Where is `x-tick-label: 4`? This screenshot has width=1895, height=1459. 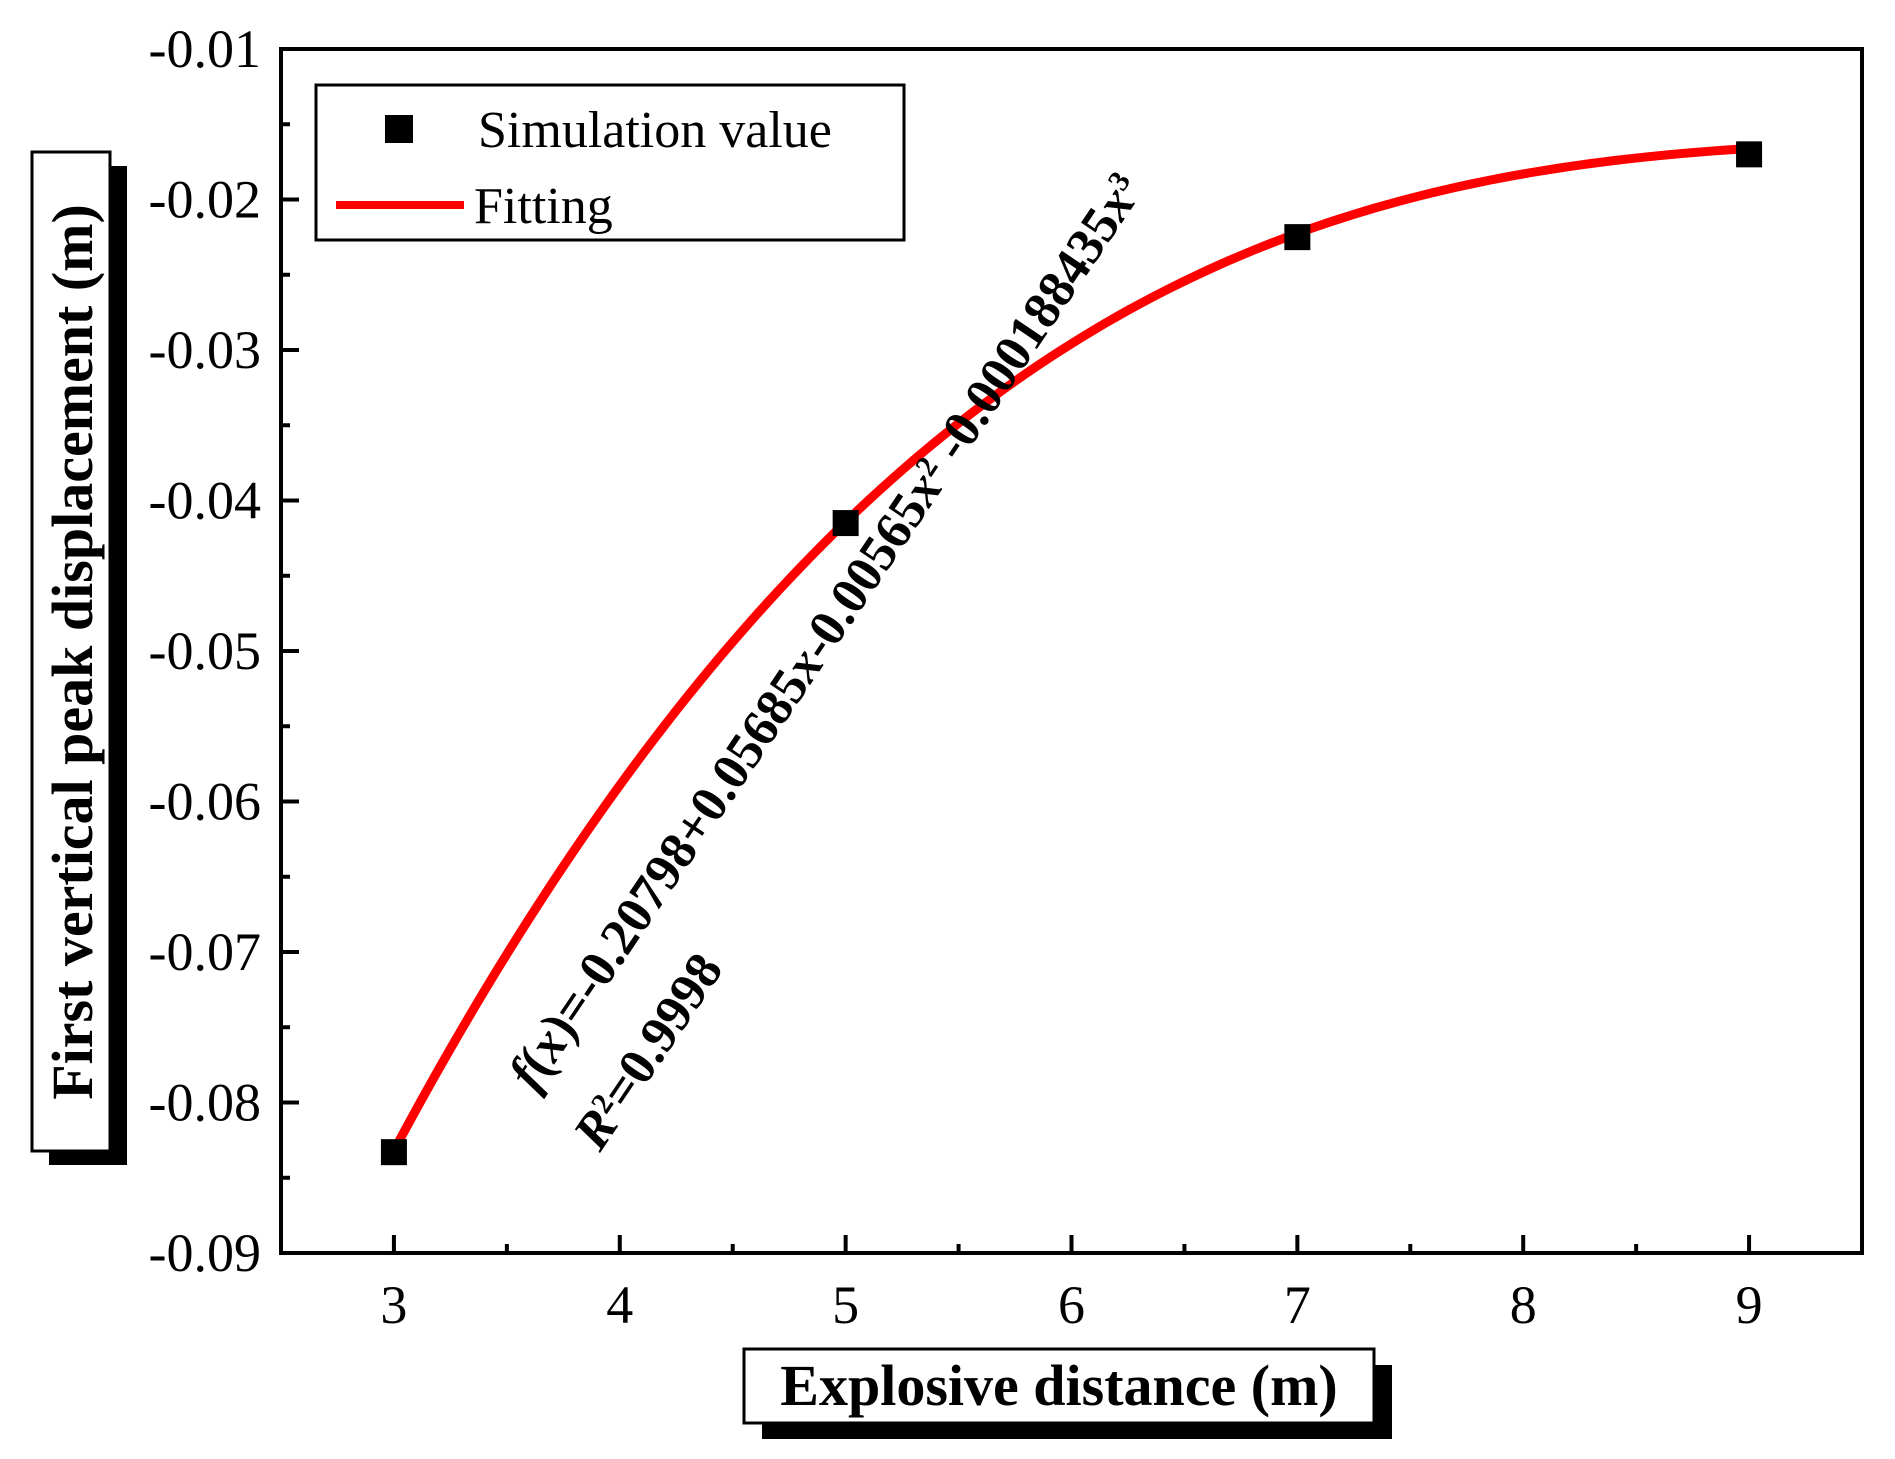 x-tick-label: 4 is located at coordinates (619, 1305).